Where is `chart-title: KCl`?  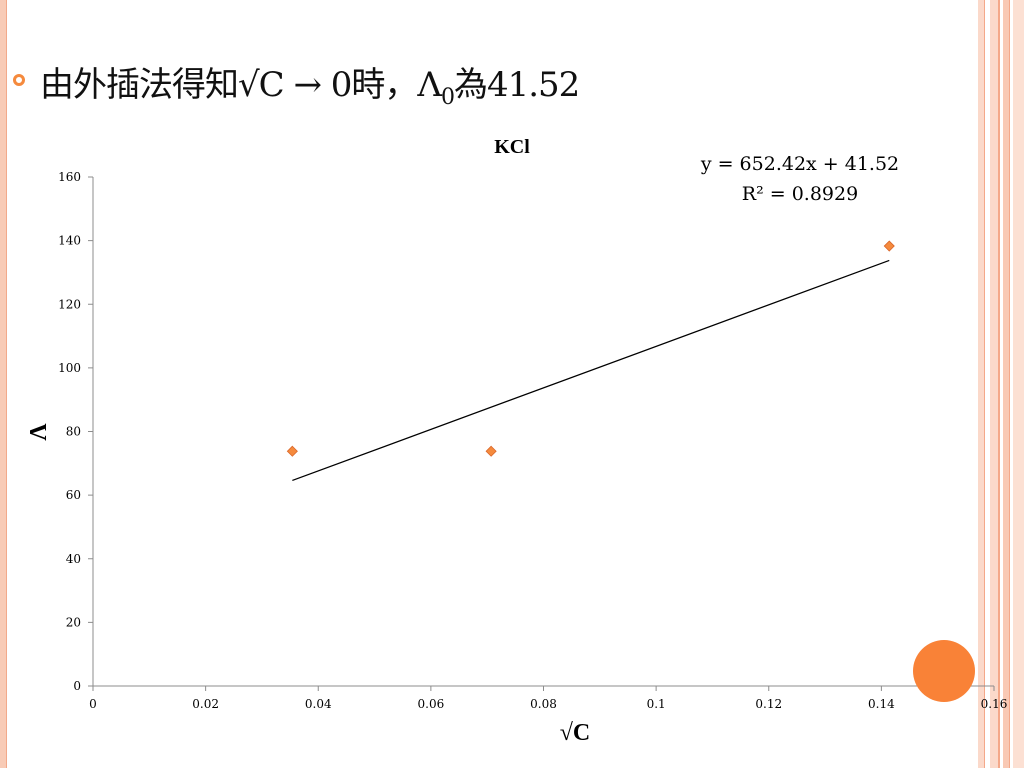
chart-title: KCl is located at coordinates (512, 147).